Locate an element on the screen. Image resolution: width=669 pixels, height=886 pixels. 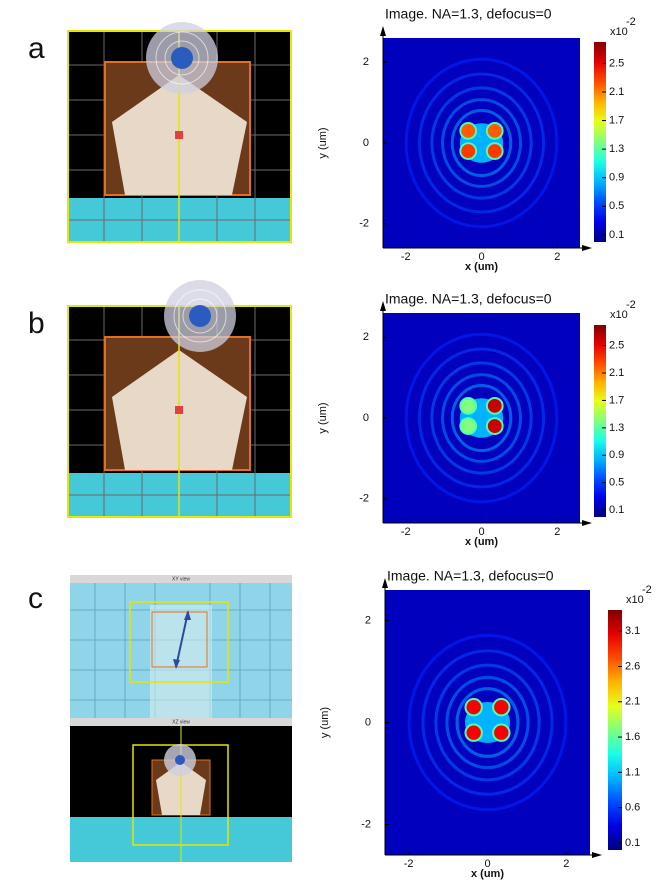
schematic-a is located at coordinates (179, 132).